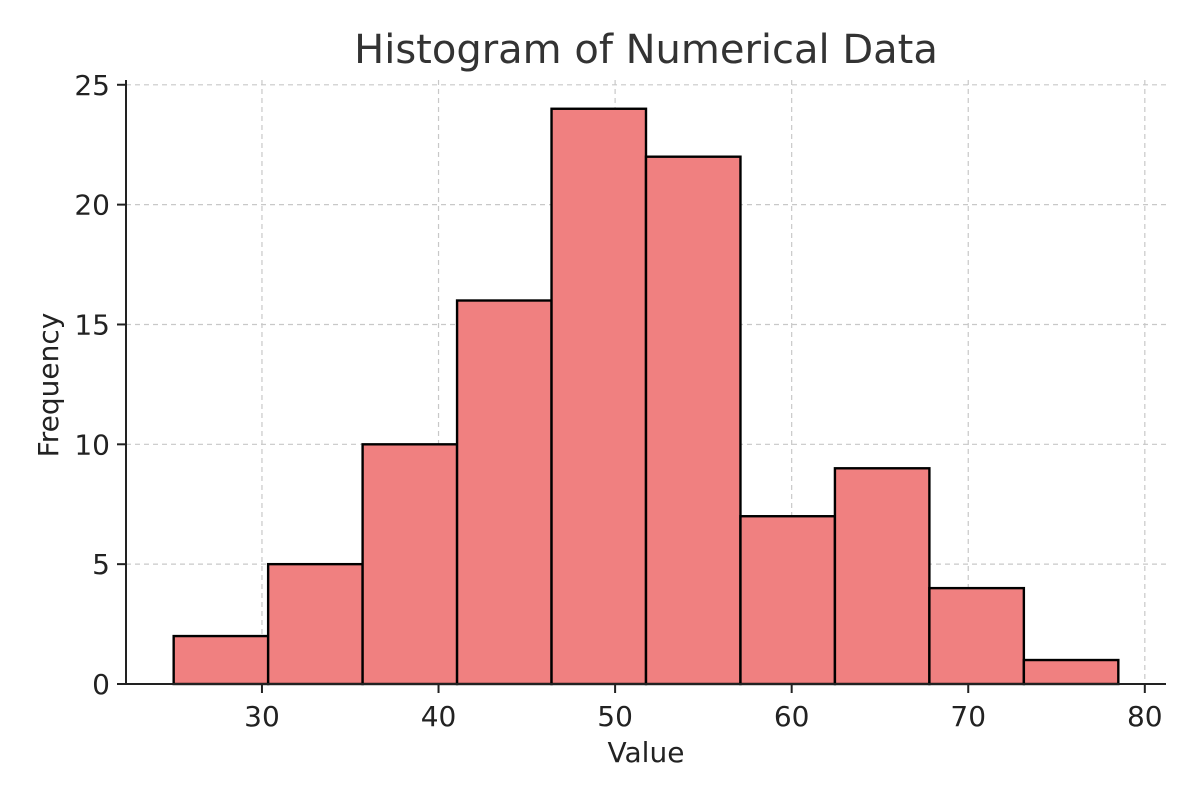  I want to click on x-tick-label: 60, so click(792, 716).